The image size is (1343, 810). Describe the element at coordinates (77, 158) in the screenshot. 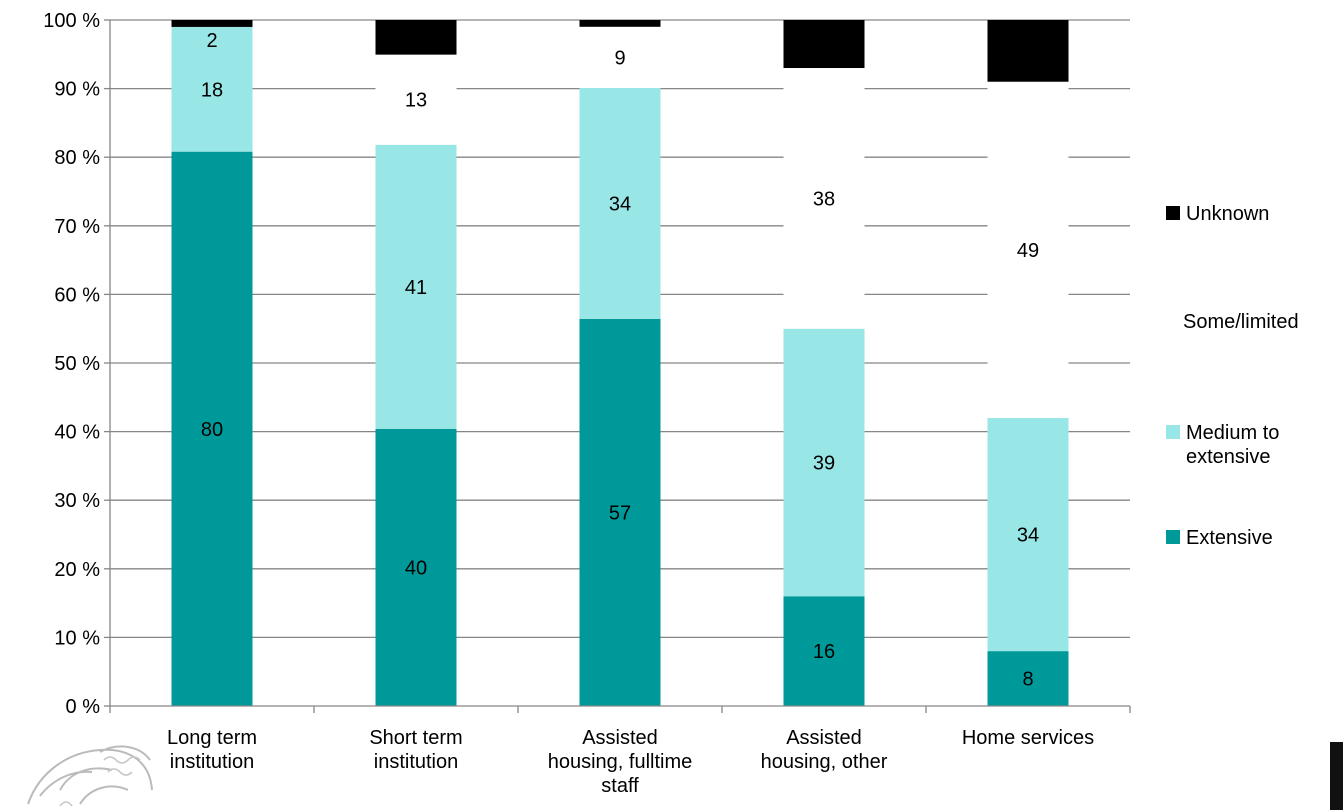

I see `y-tick-label: 80 %` at that location.